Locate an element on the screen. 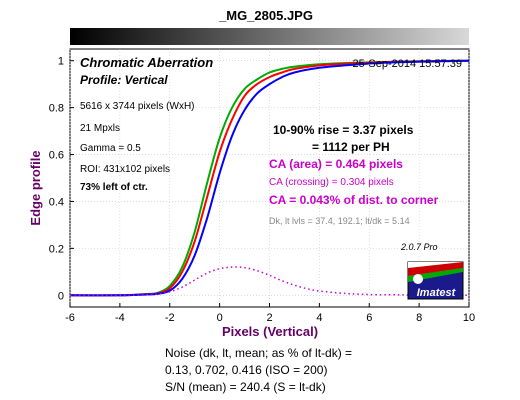 The image size is (520, 400). x-tick-label: 10 is located at coordinates (469, 318).